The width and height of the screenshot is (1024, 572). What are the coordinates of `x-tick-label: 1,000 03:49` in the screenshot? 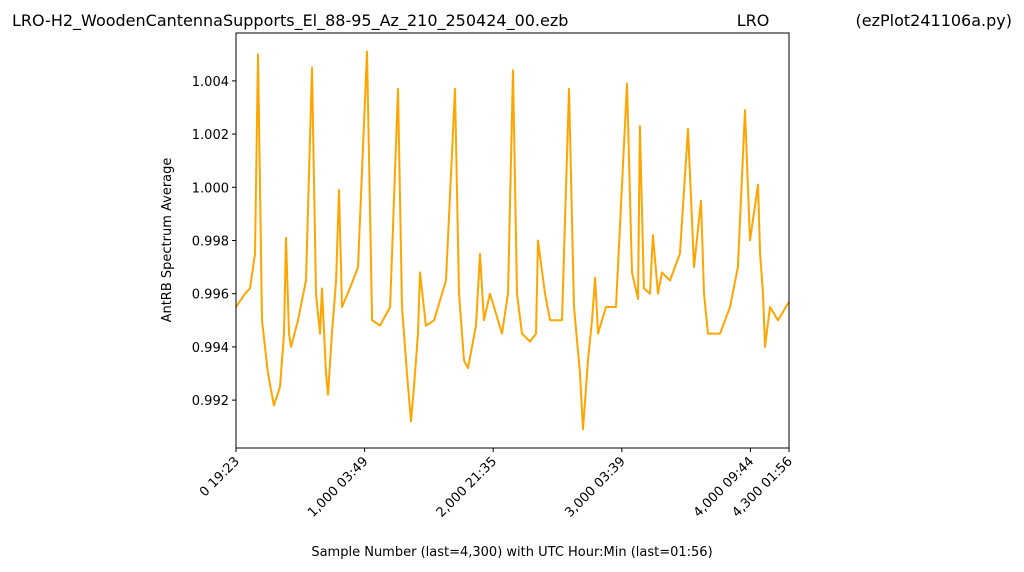 It's located at (338, 487).